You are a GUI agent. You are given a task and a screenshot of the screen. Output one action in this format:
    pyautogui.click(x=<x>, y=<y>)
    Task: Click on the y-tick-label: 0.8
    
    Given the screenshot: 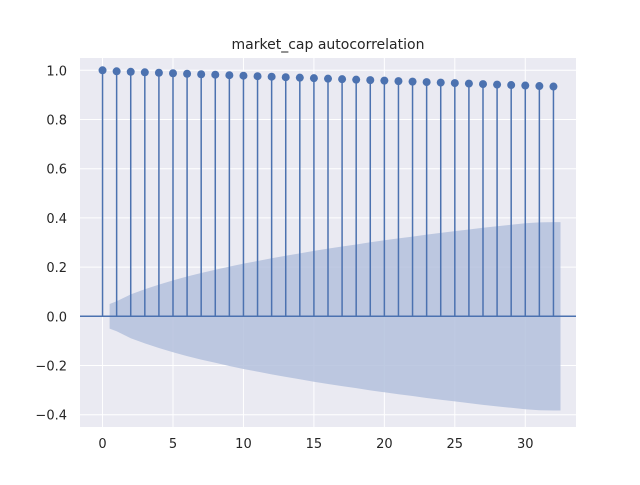 What is the action you would take?
    pyautogui.click(x=56, y=121)
    